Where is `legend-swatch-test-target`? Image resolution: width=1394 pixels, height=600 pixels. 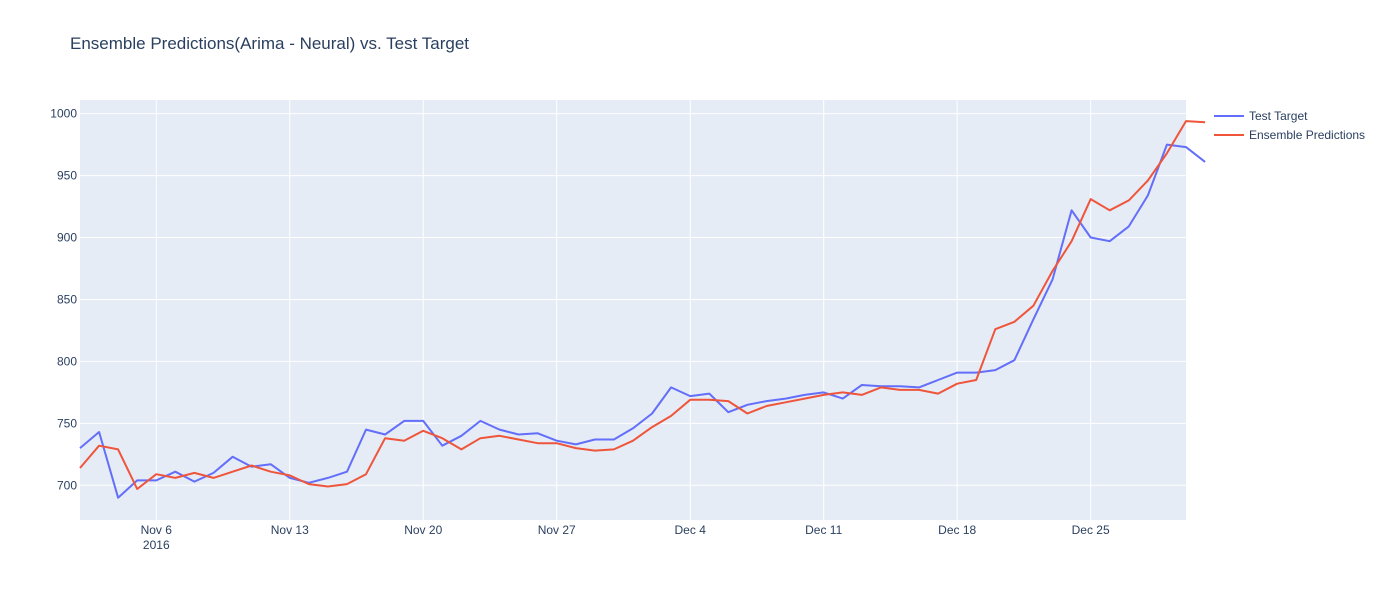 legend-swatch-test-target is located at coordinates (1229, 115).